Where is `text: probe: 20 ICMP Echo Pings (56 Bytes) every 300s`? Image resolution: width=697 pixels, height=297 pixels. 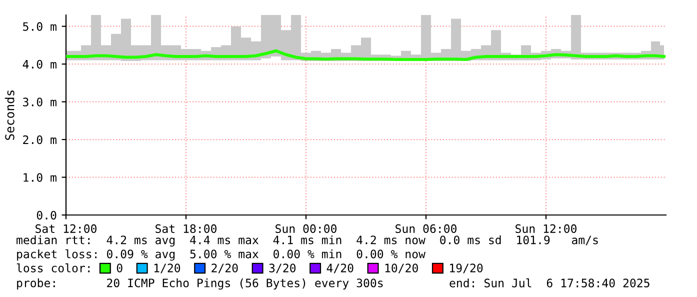 text: probe: 20 ICMP Echo Pings (56 Bytes) every 300s is located at coordinates (200, 284).